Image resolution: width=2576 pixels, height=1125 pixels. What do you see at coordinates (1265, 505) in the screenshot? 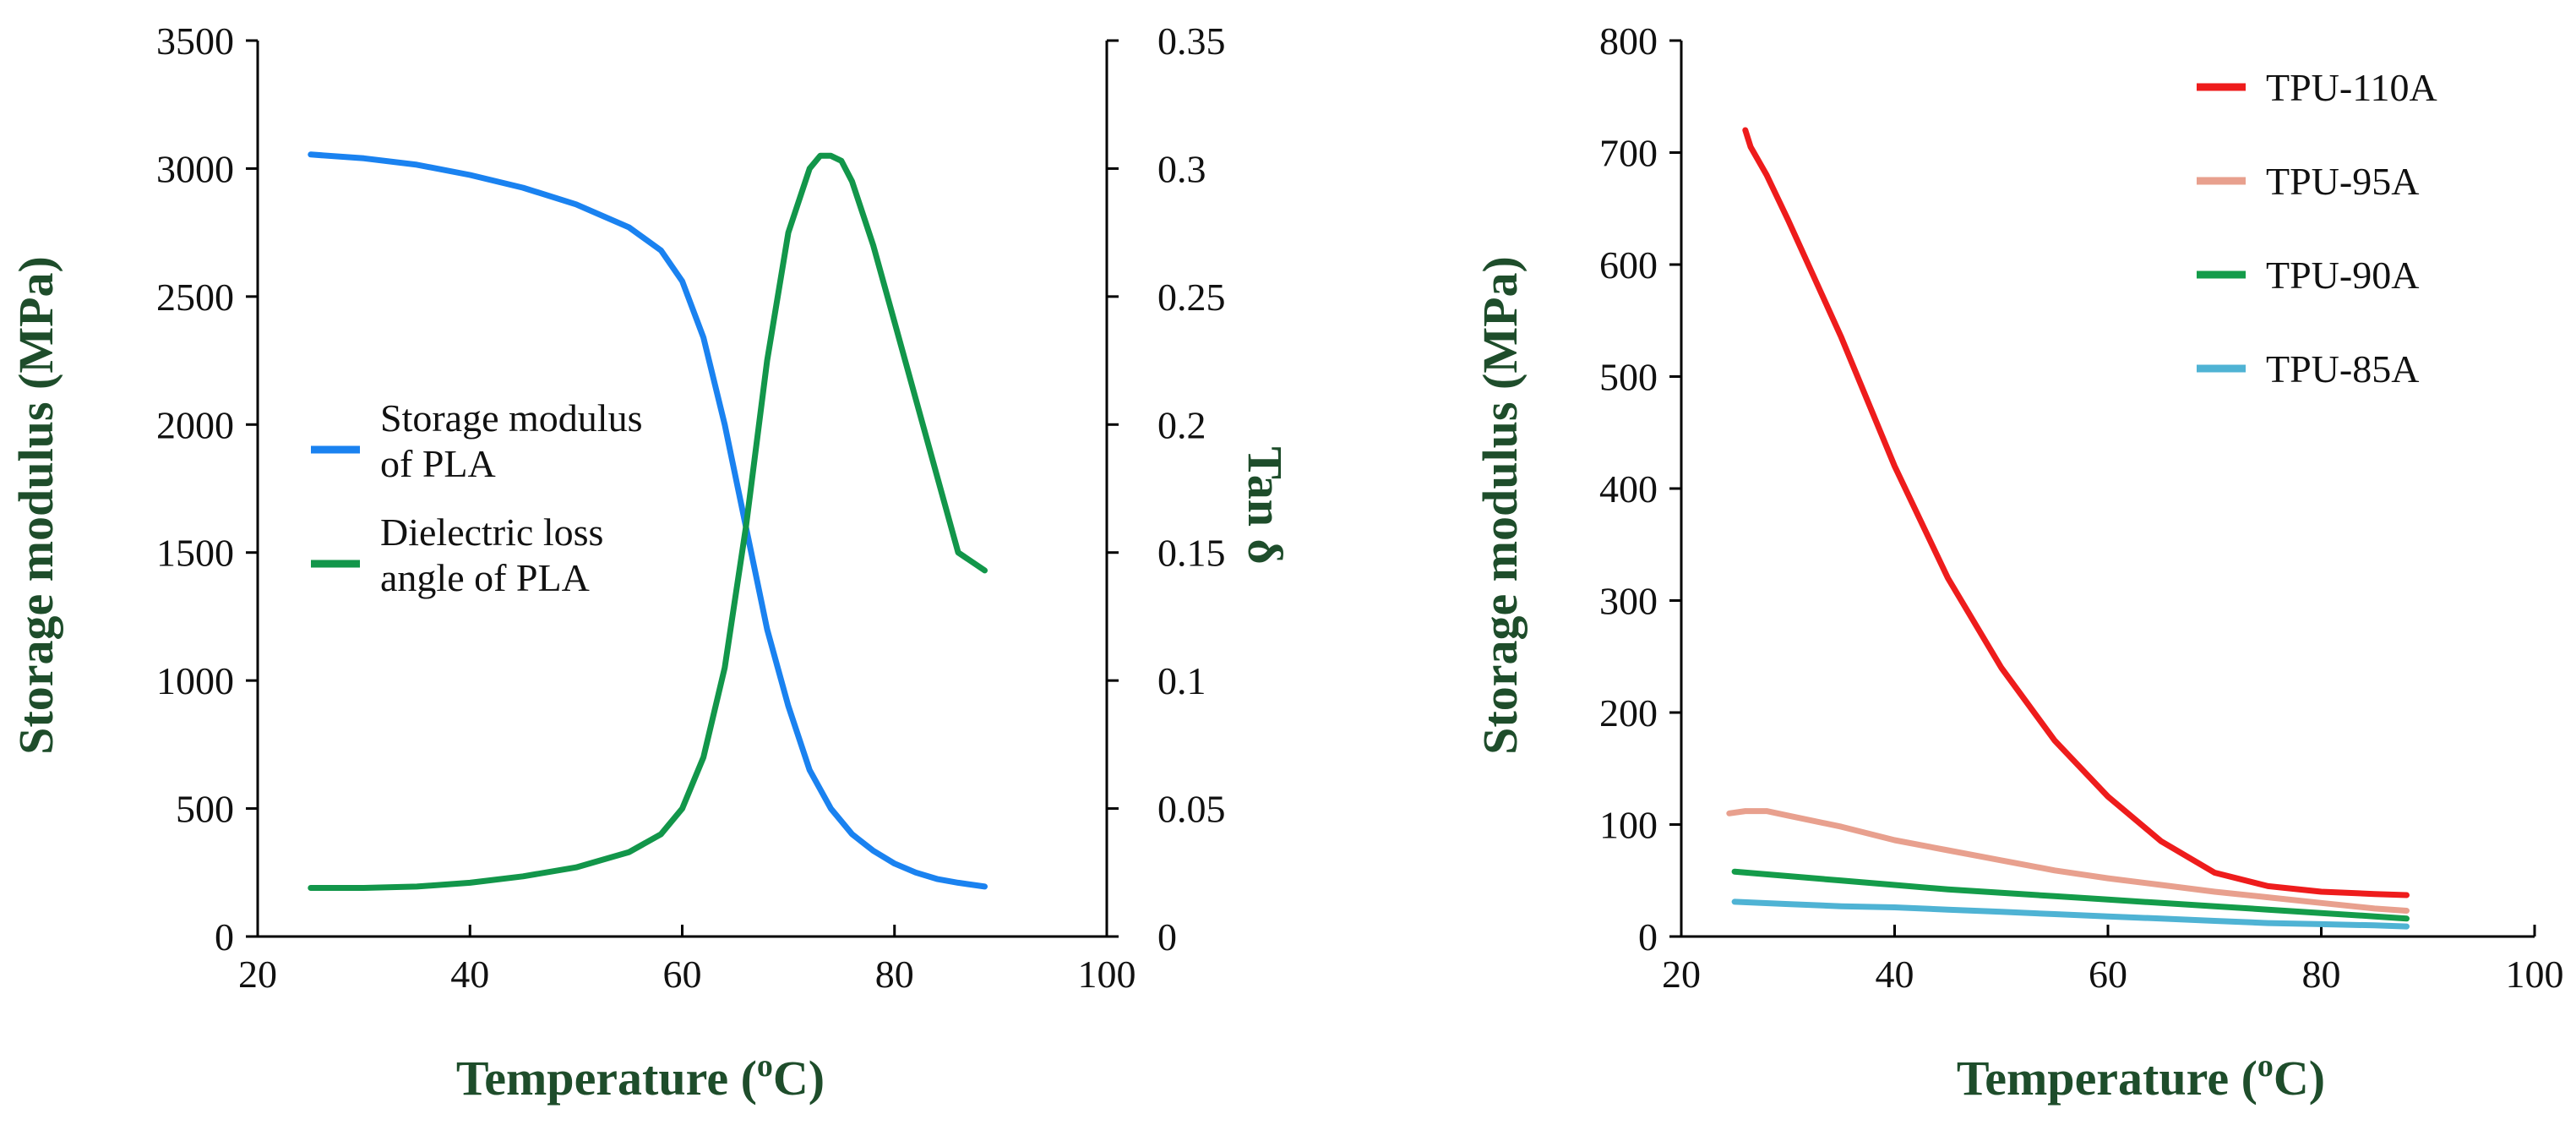
I see `left-y2-axis-title: Tan δ` at bounding box center [1265, 505].